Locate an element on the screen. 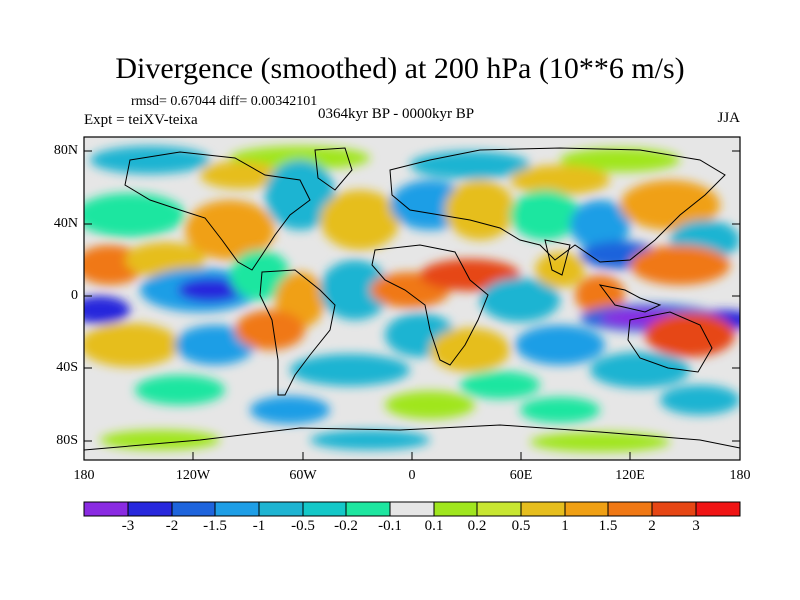 The height and width of the screenshot is (600, 800). colorbar is located at coordinates (412, 509).